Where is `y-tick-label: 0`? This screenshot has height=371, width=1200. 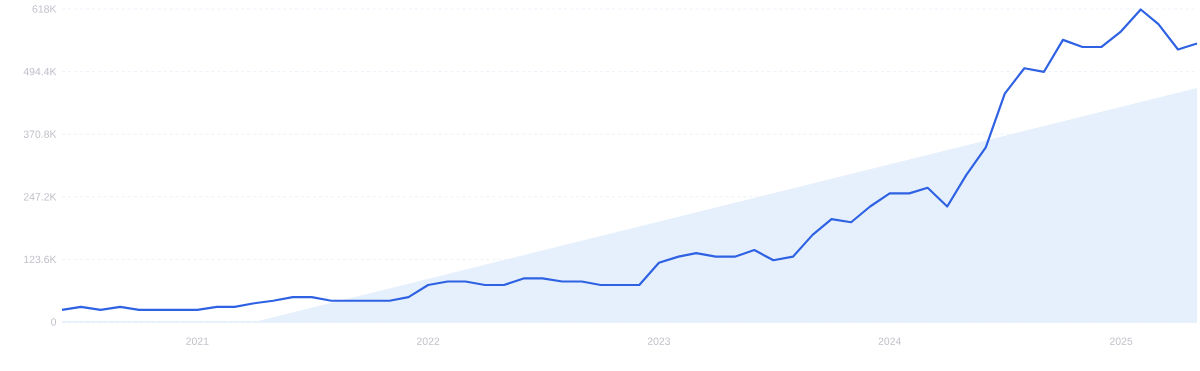 y-tick-label: 0 is located at coordinates (54, 322).